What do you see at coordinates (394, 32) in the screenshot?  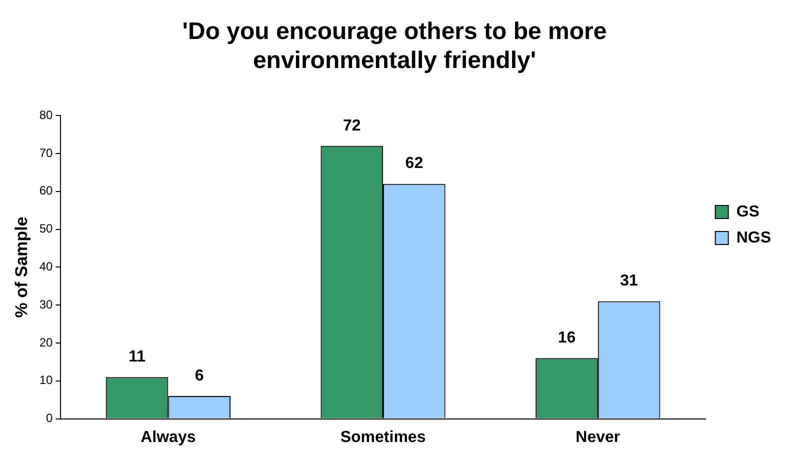 I see `text: 'Do you encourage others to be more` at bounding box center [394, 32].